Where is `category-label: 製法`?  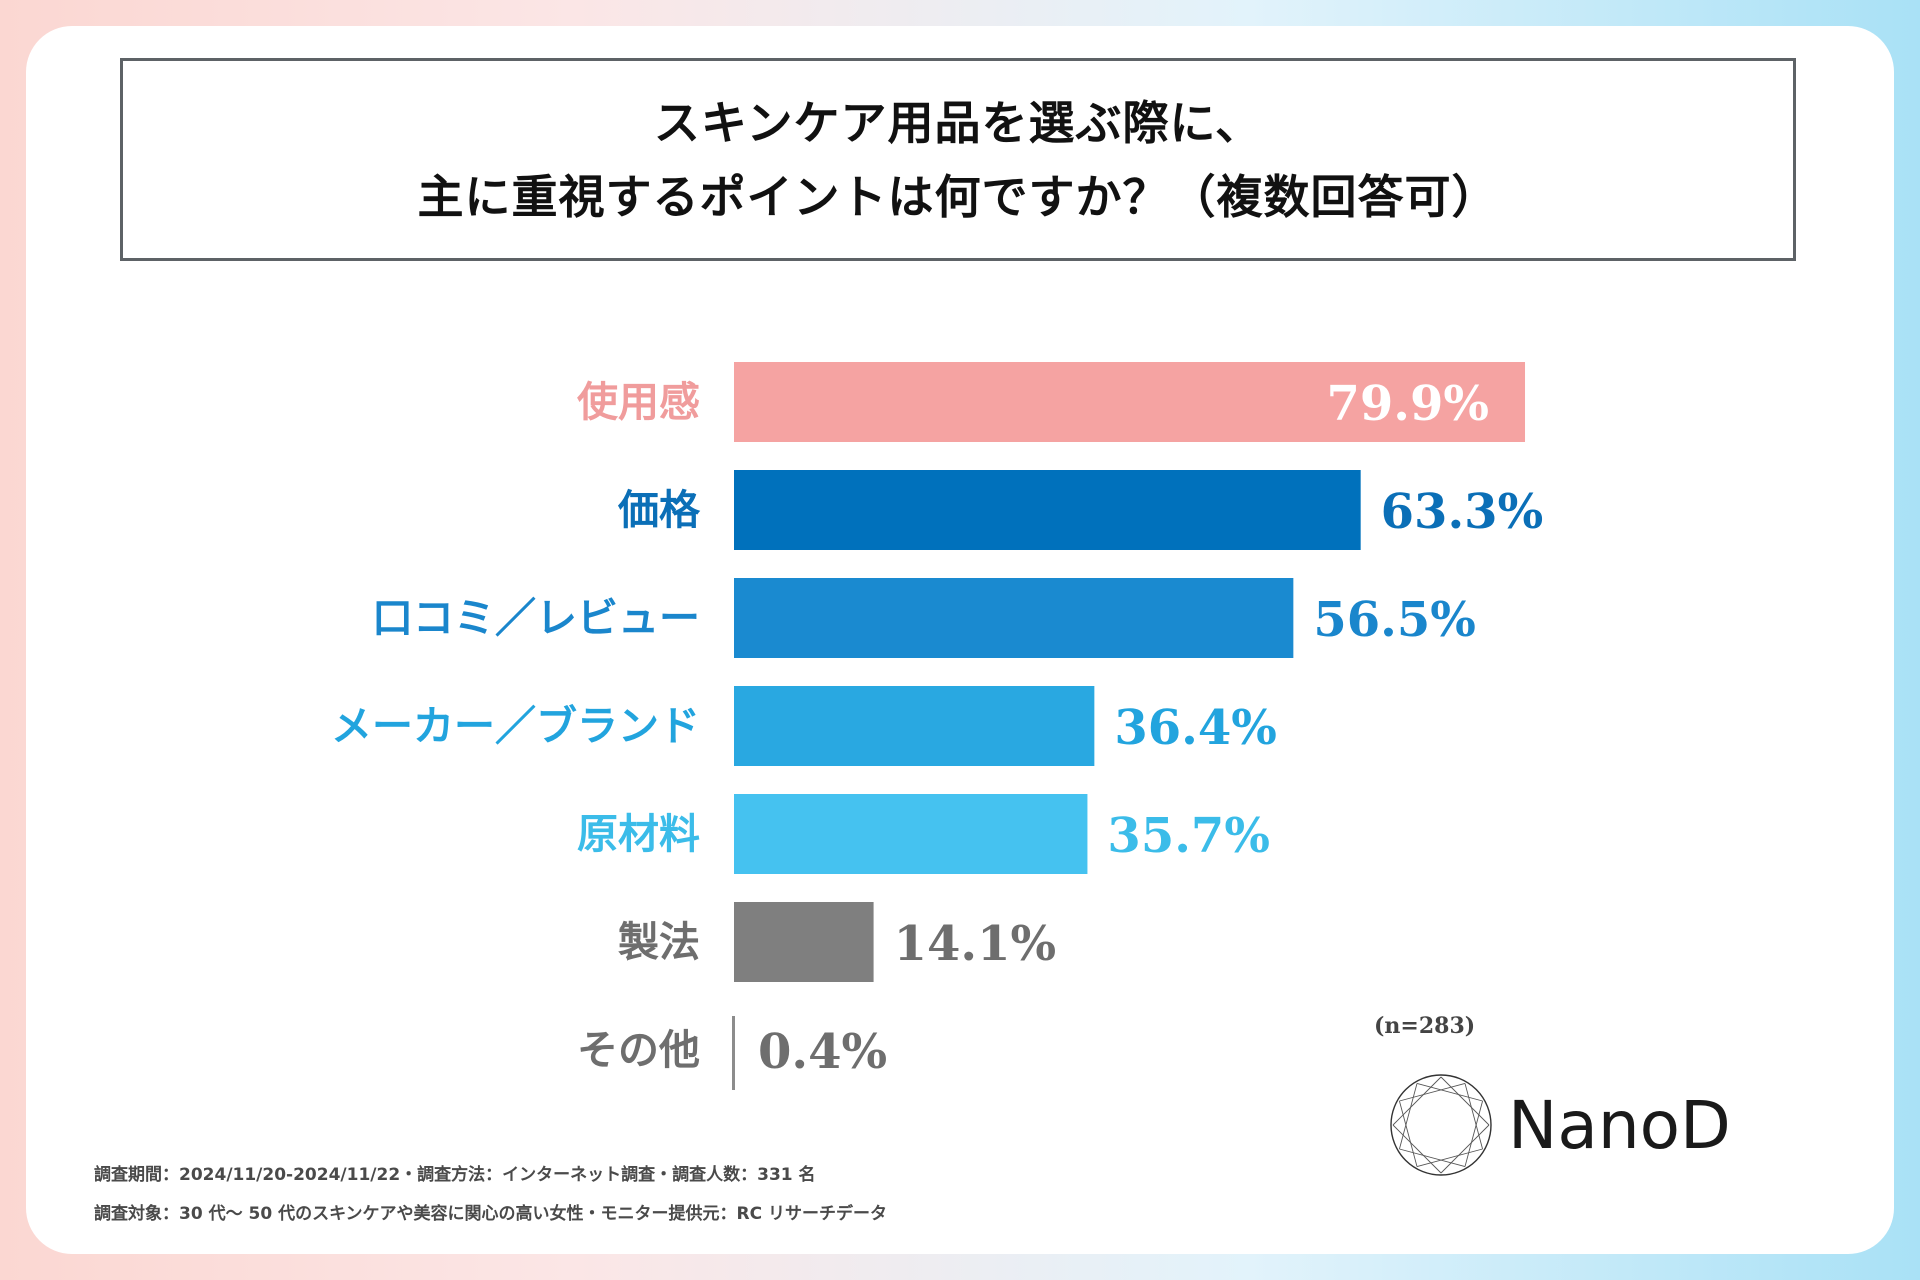 category-label: 製法 is located at coordinates (659, 942).